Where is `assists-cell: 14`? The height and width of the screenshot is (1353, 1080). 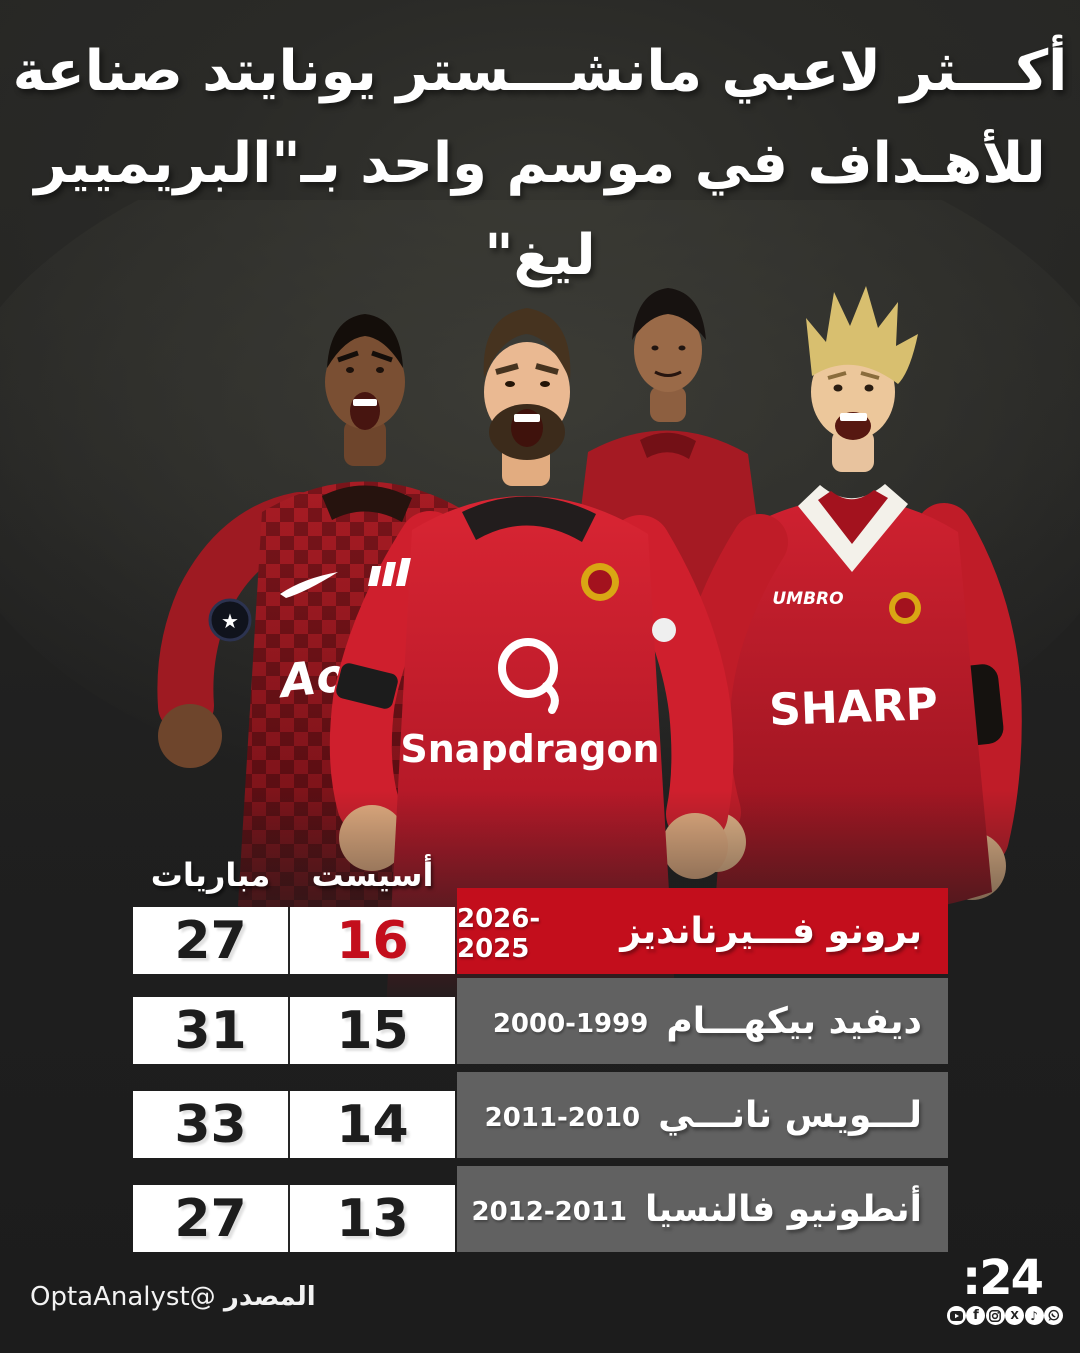
assists-cell: 14 is located at coordinates (372, 1124).